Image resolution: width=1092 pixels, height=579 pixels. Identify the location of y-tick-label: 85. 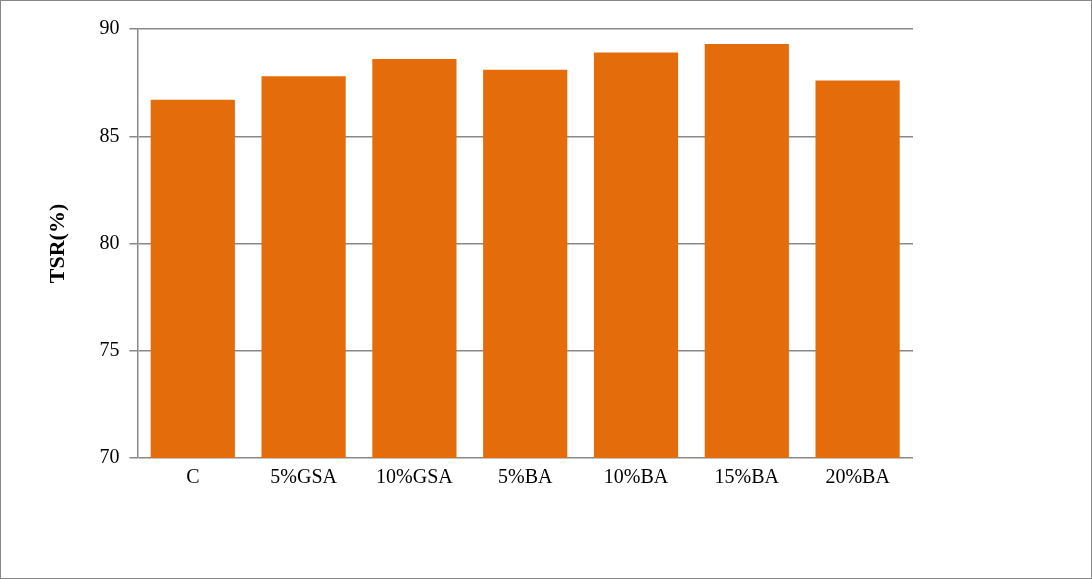
(109, 134).